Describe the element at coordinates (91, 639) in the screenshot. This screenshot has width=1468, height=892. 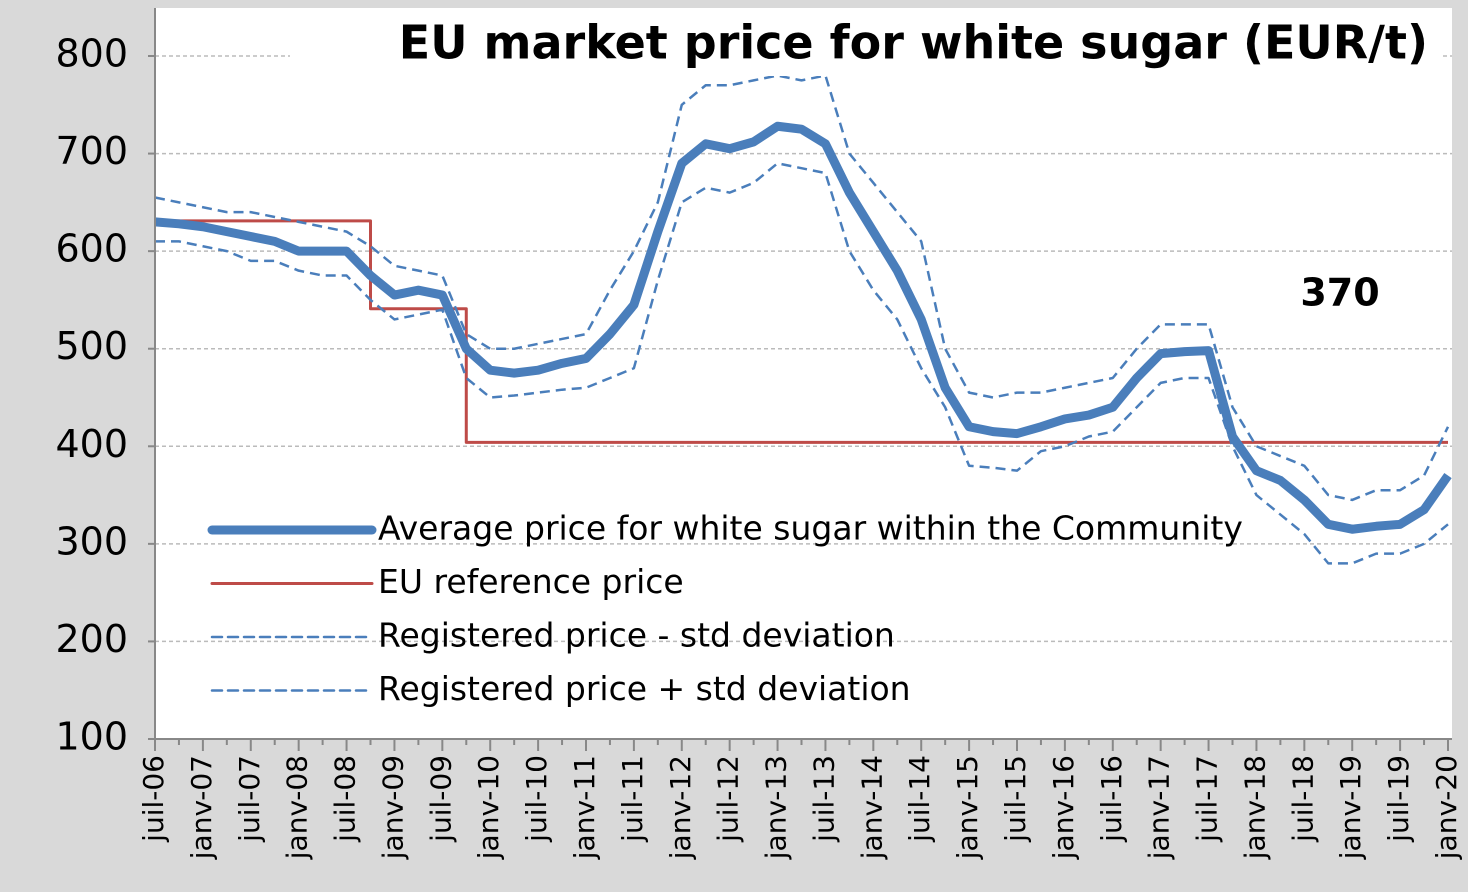
I see `y-tick-label: 200` at that location.